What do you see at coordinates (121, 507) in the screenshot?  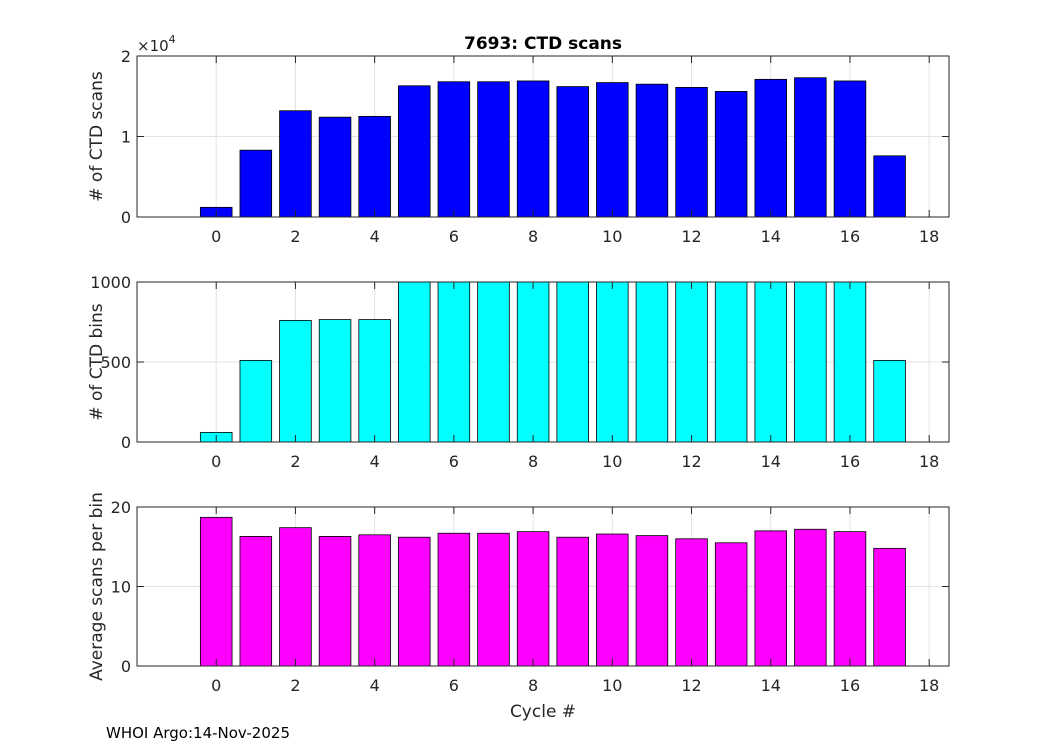 I see `y-tick-label: 20` at bounding box center [121, 507].